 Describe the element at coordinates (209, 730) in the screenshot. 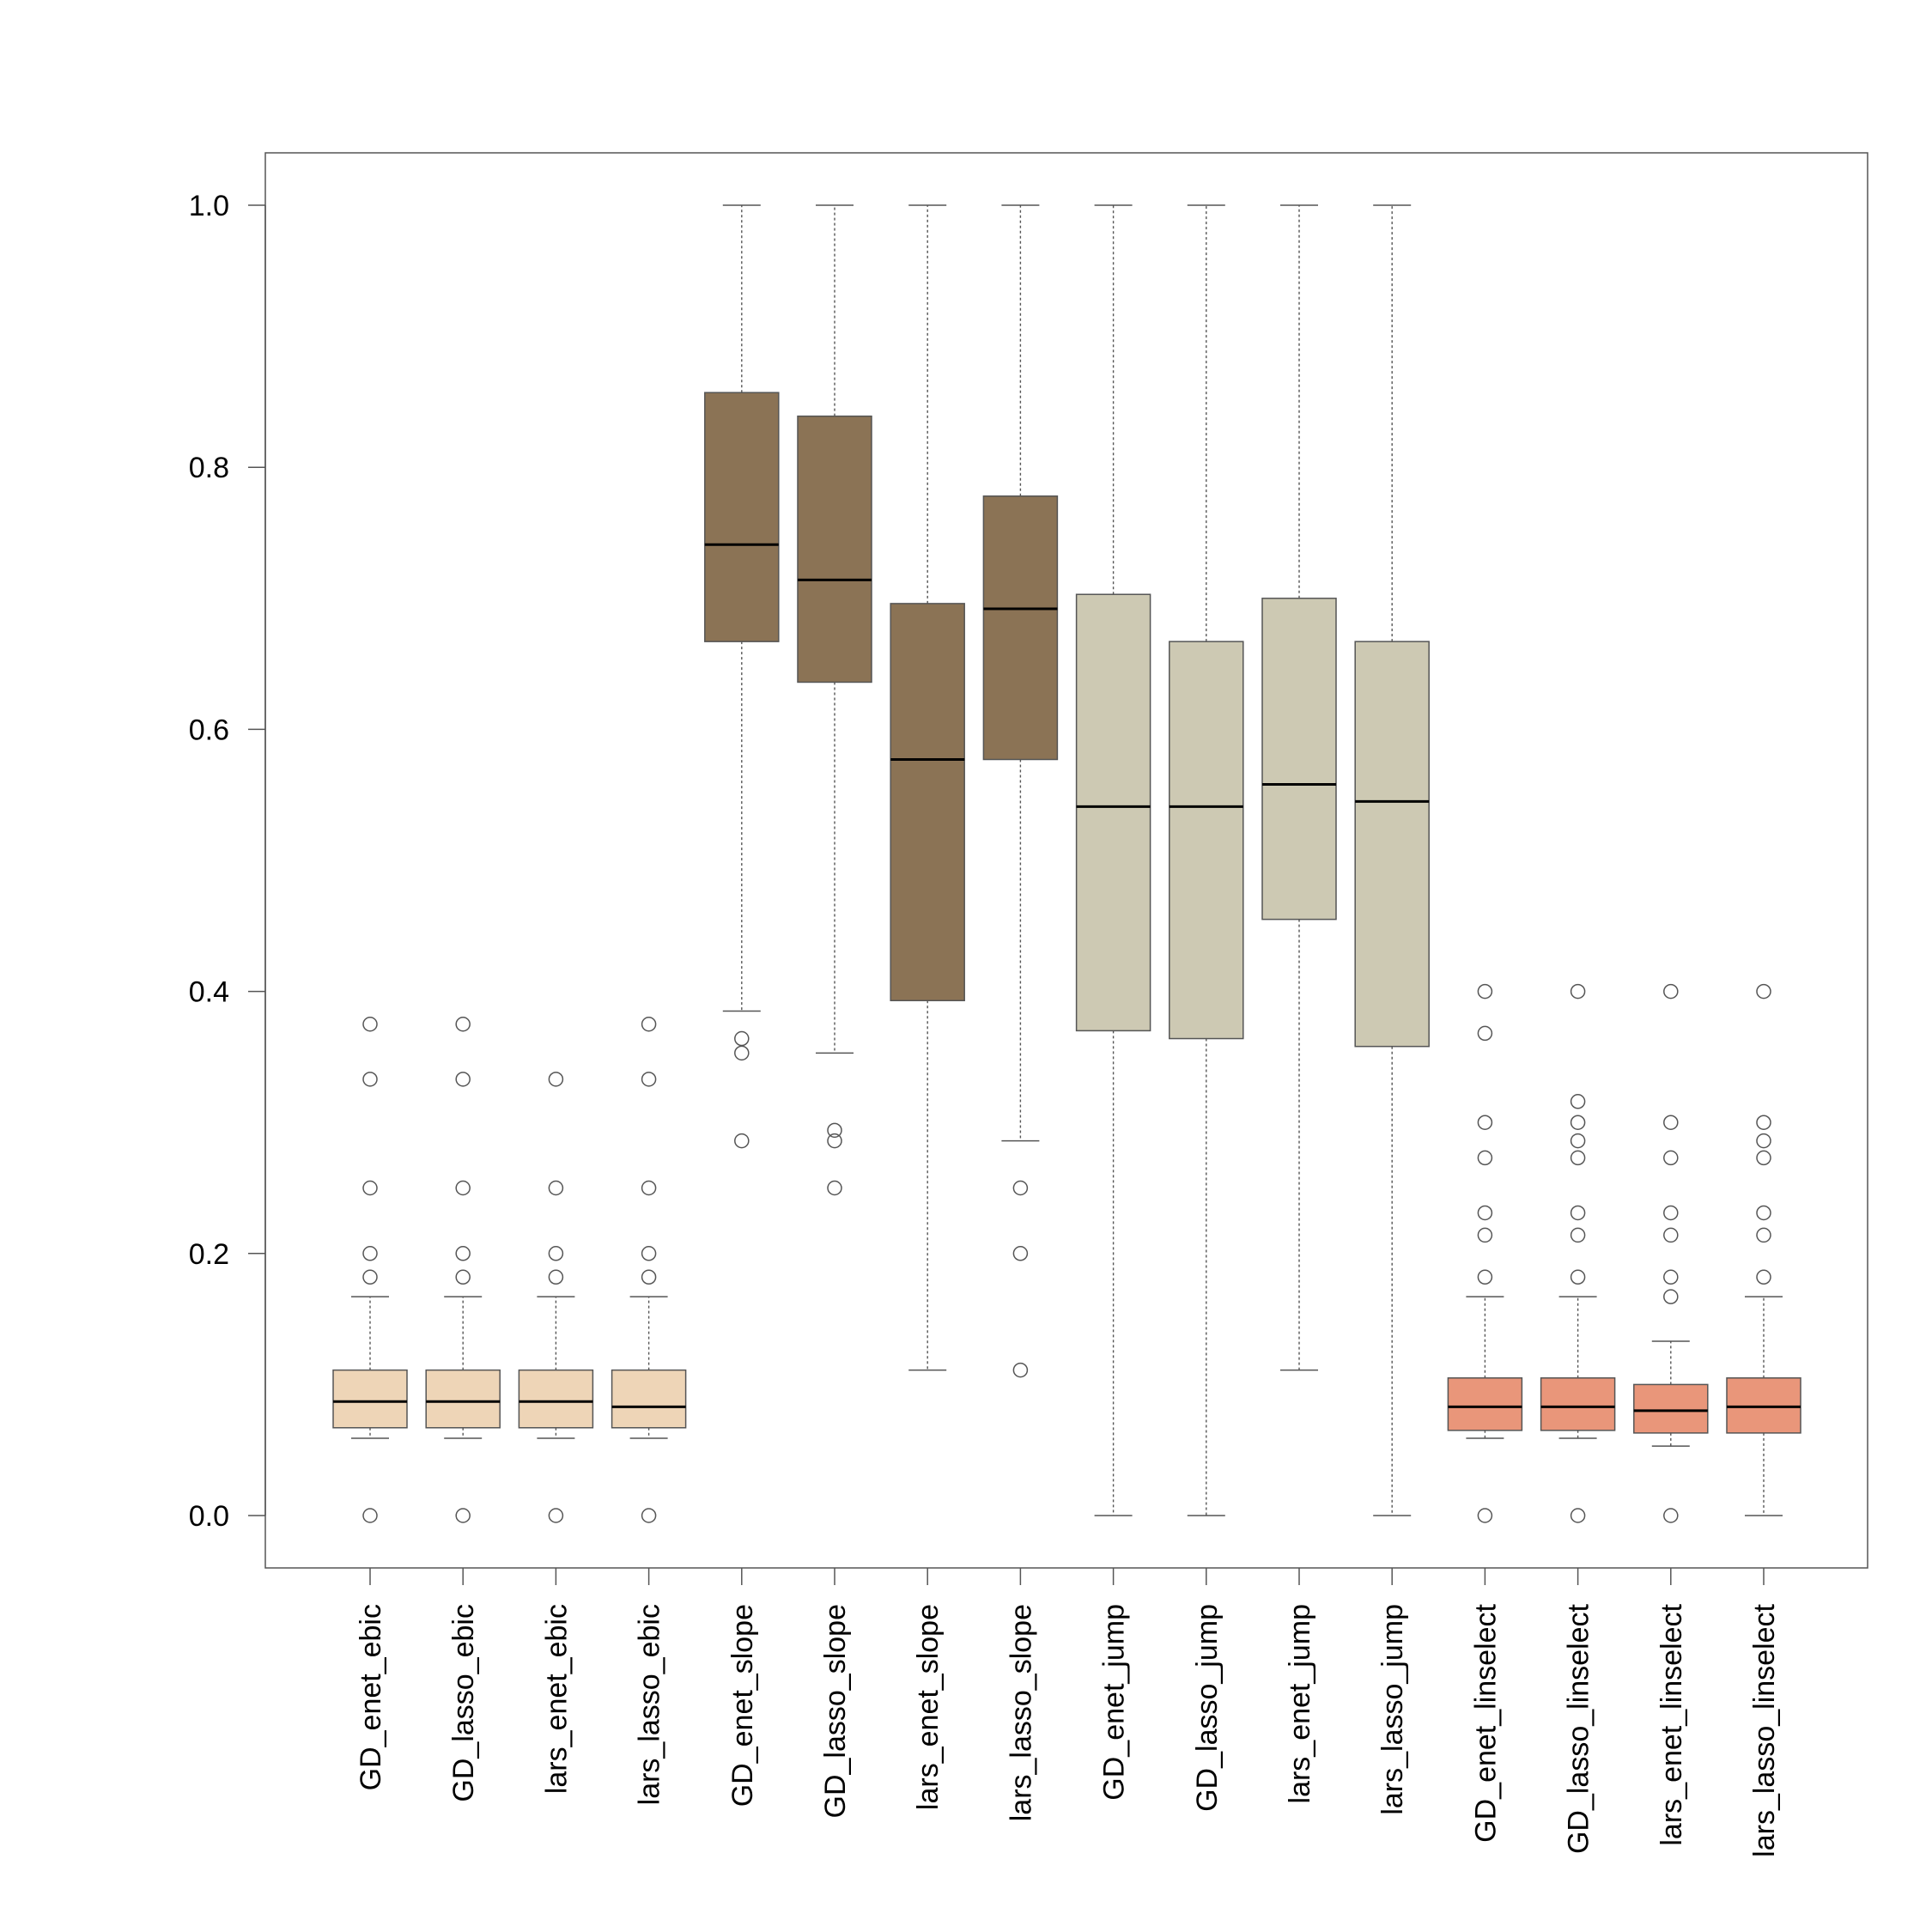

I see `y-tick-label: 0.6` at that location.